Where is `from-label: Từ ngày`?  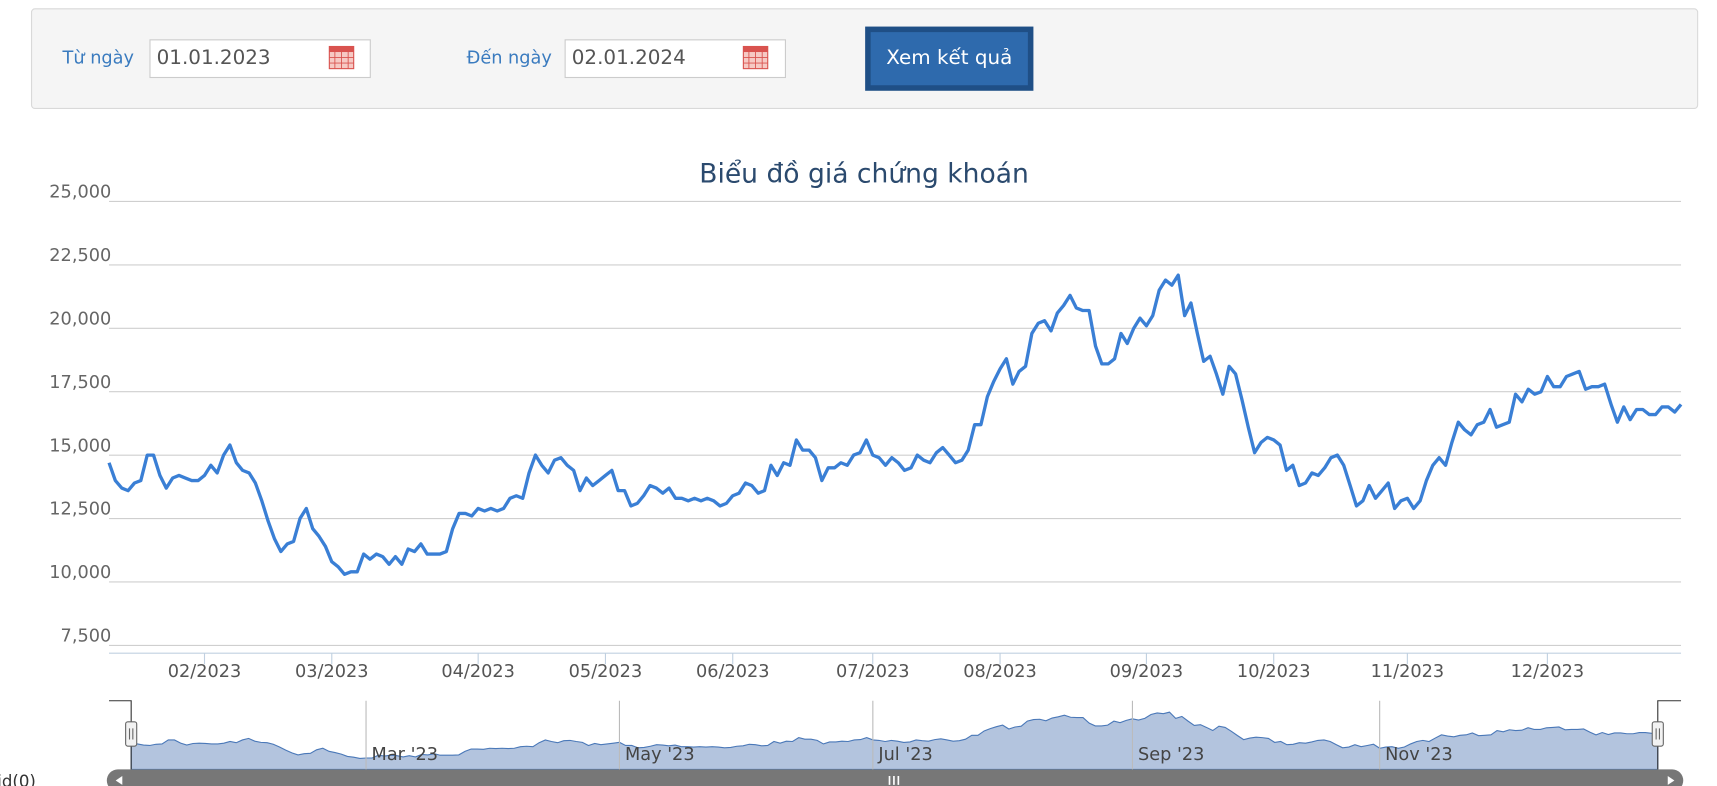 from-label: Từ ngày is located at coordinates (98, 59).